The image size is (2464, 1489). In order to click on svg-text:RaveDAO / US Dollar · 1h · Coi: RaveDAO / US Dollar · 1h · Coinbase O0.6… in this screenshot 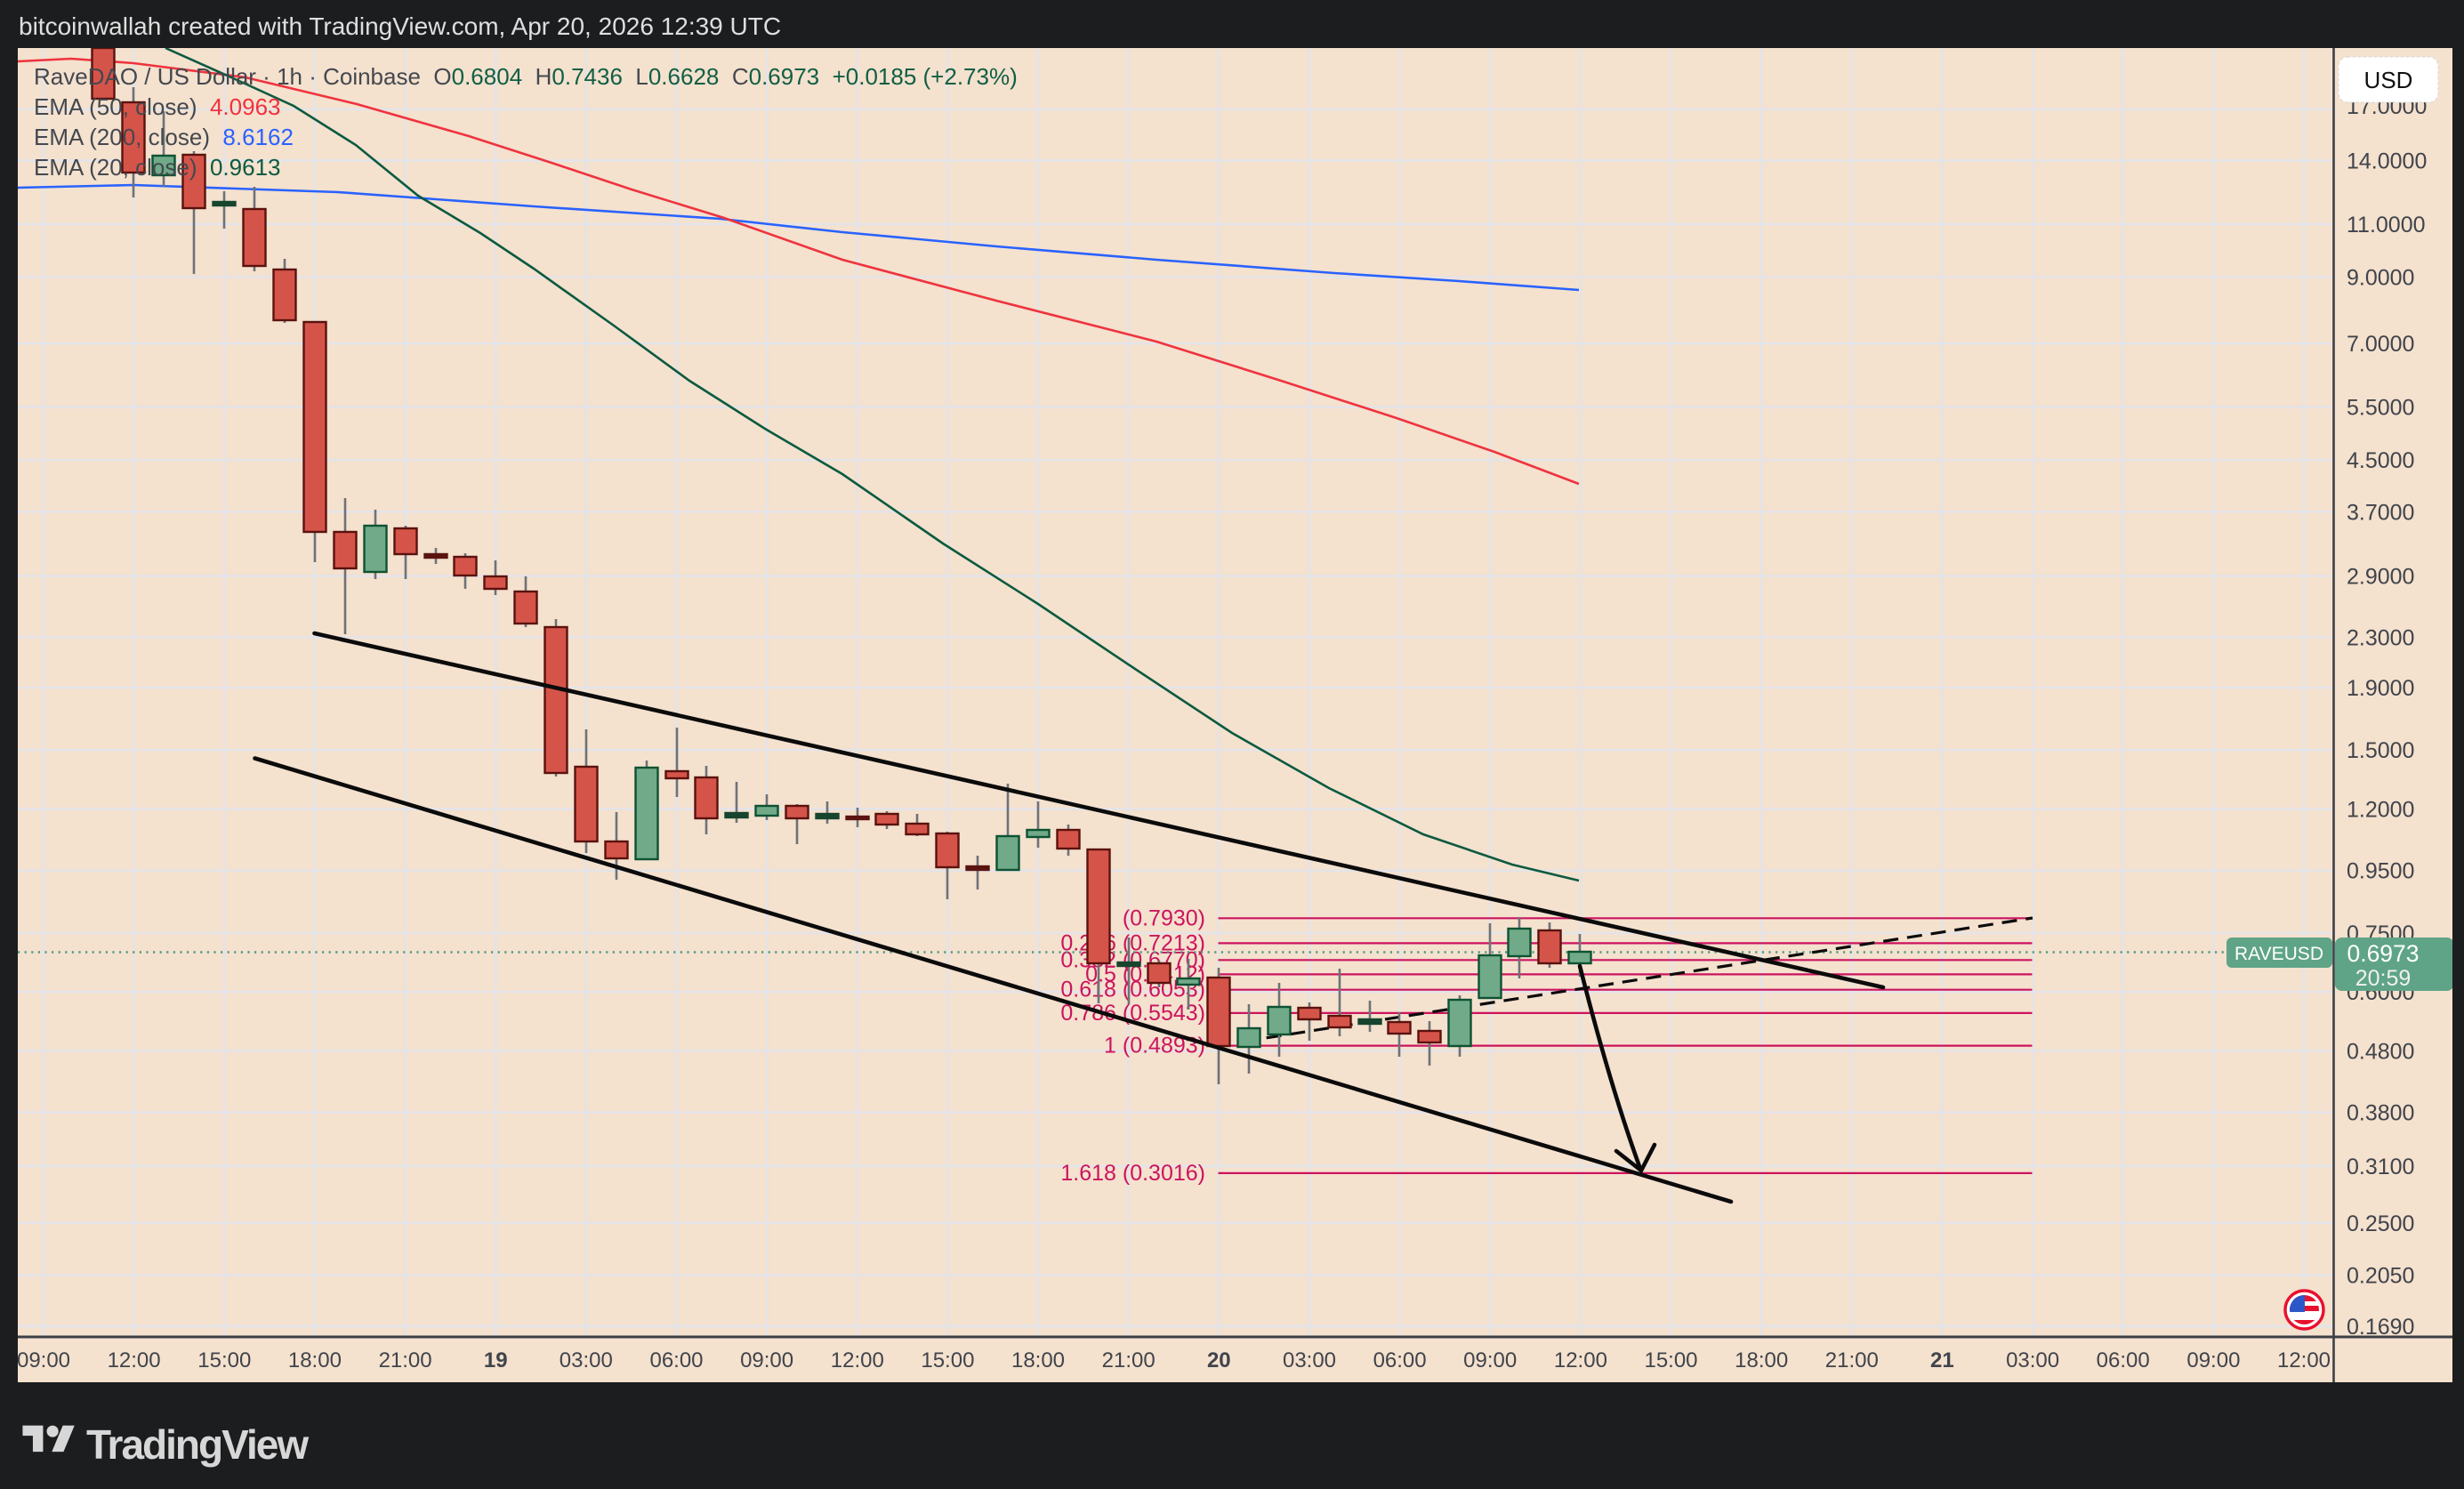, I will do `click(526, 76)`.